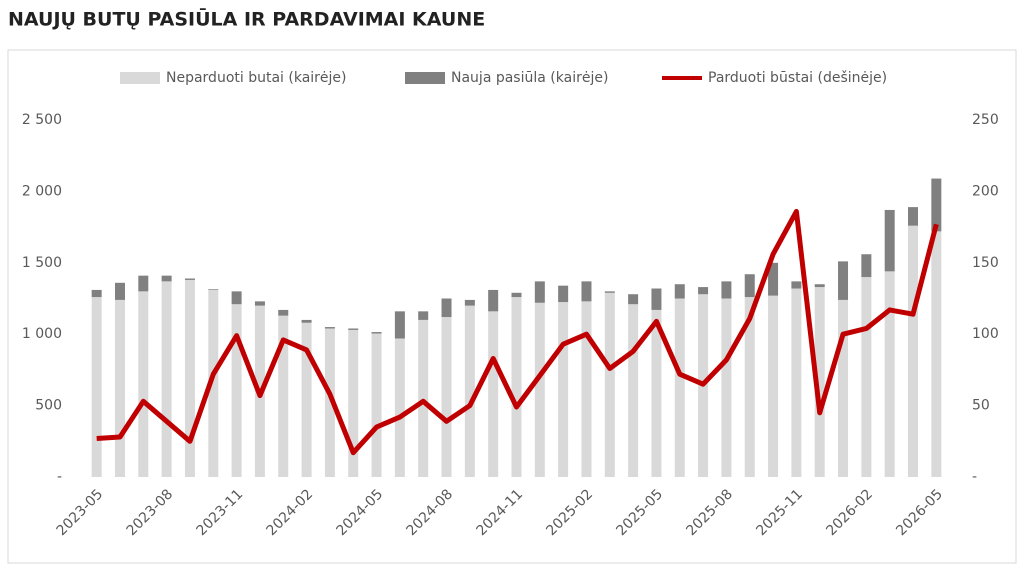  Describe the element at coordinates (430, 512) in the screenshot. I see `x-tick-label: 2024-08` at that location.